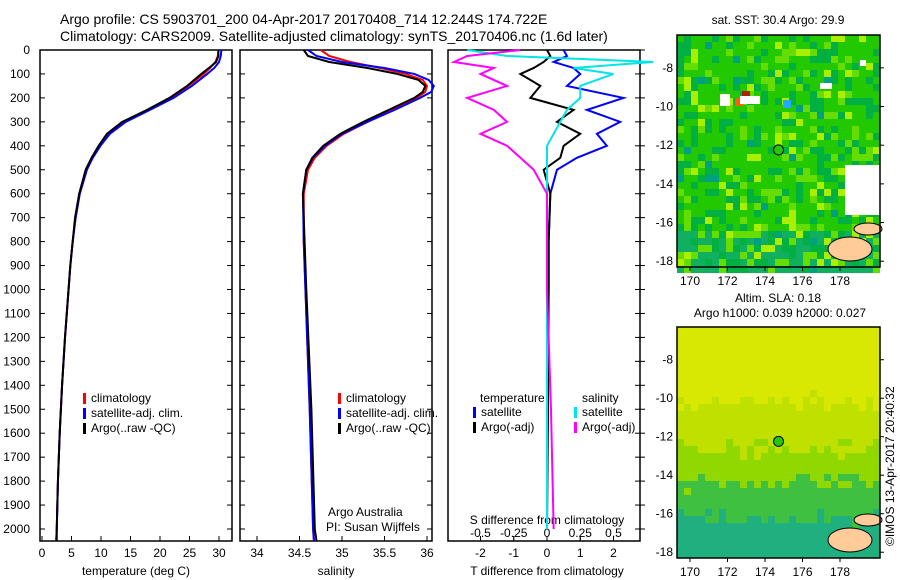 Image resolution: width=900 pixels, height=580 pixels. I want to click on sal-tick-label: 34.5, so click(300, 553).